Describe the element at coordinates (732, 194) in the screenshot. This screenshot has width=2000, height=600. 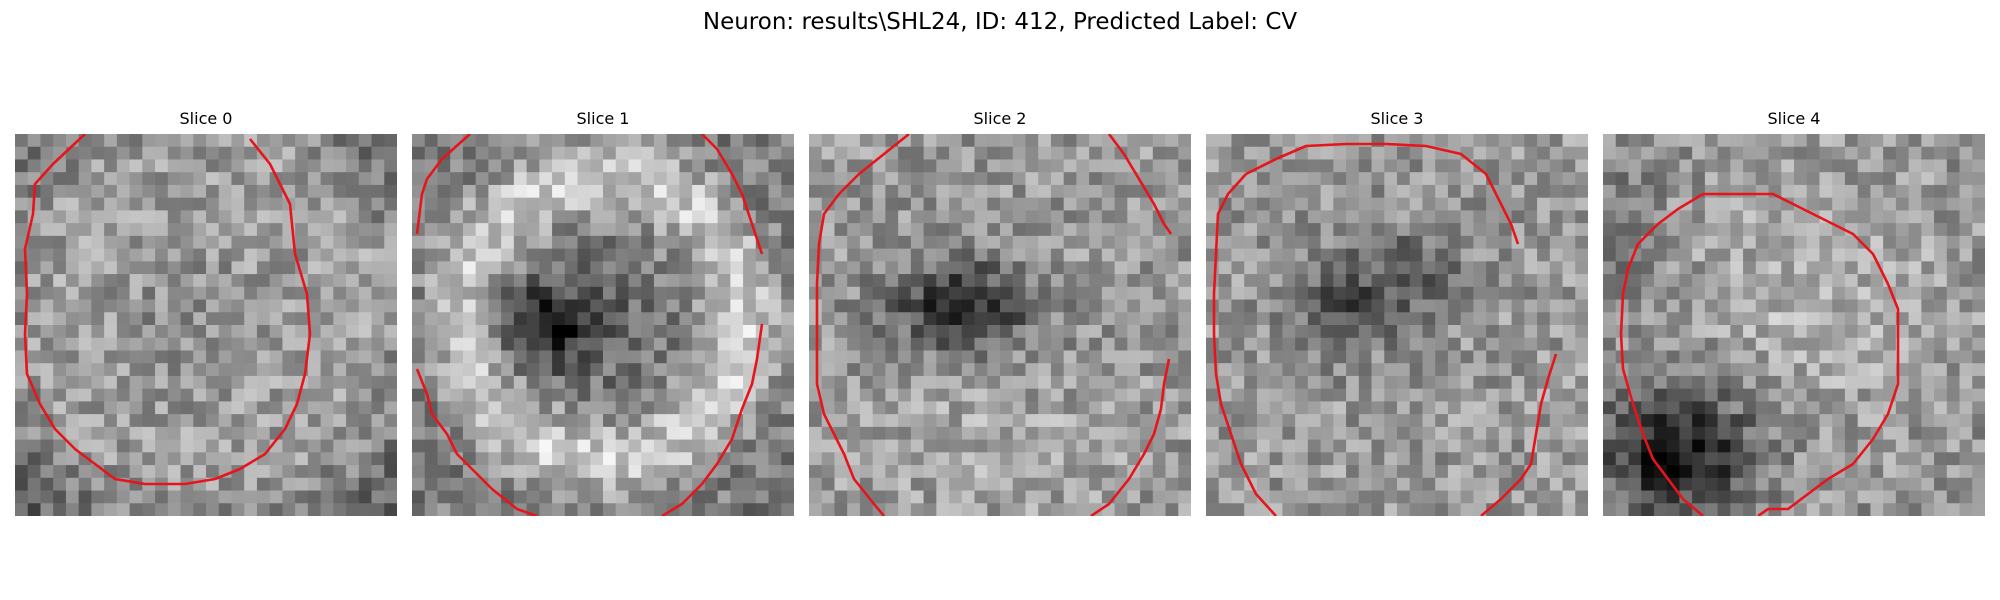
I see `segmentation-contour` at that location.